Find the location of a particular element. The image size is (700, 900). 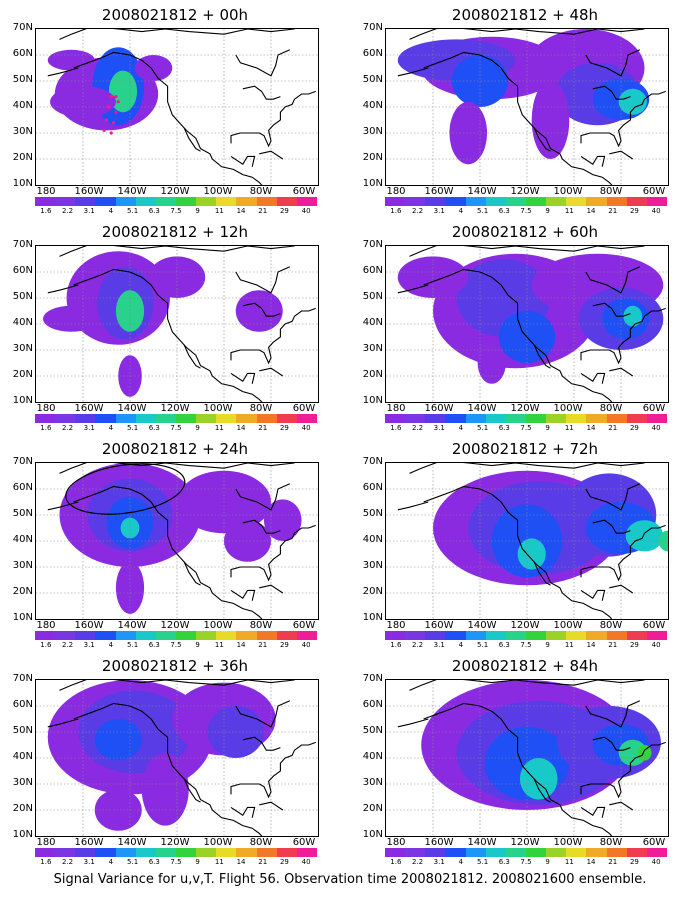

lon-tick-label: 180 is located at coordinates (396, 625).